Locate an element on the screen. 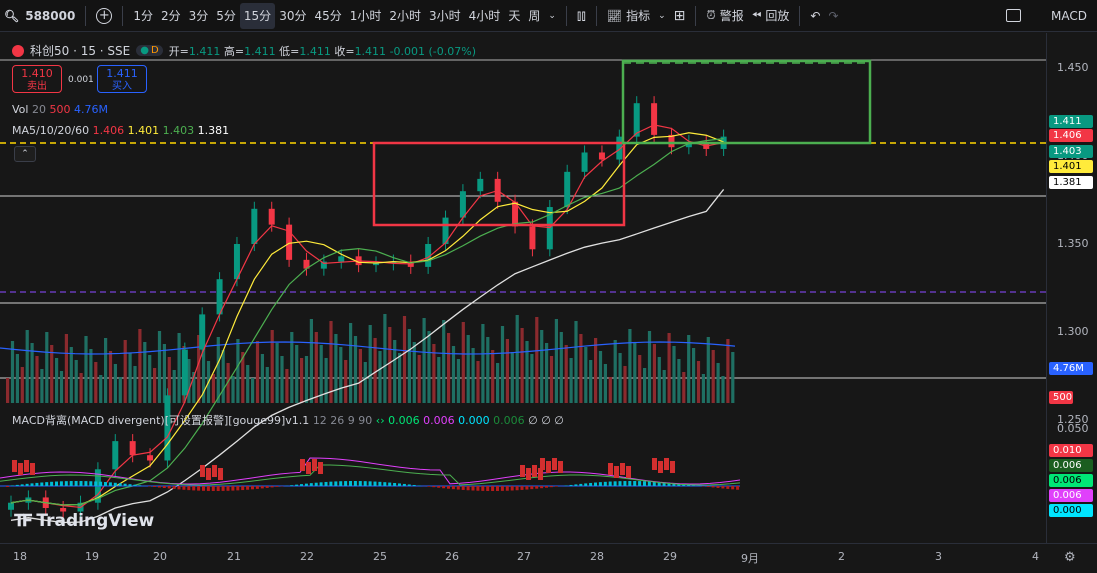 This screenshot has height=573, width=1097. indicators-dropdown: ⌄ is located at coordinates (662, 16).